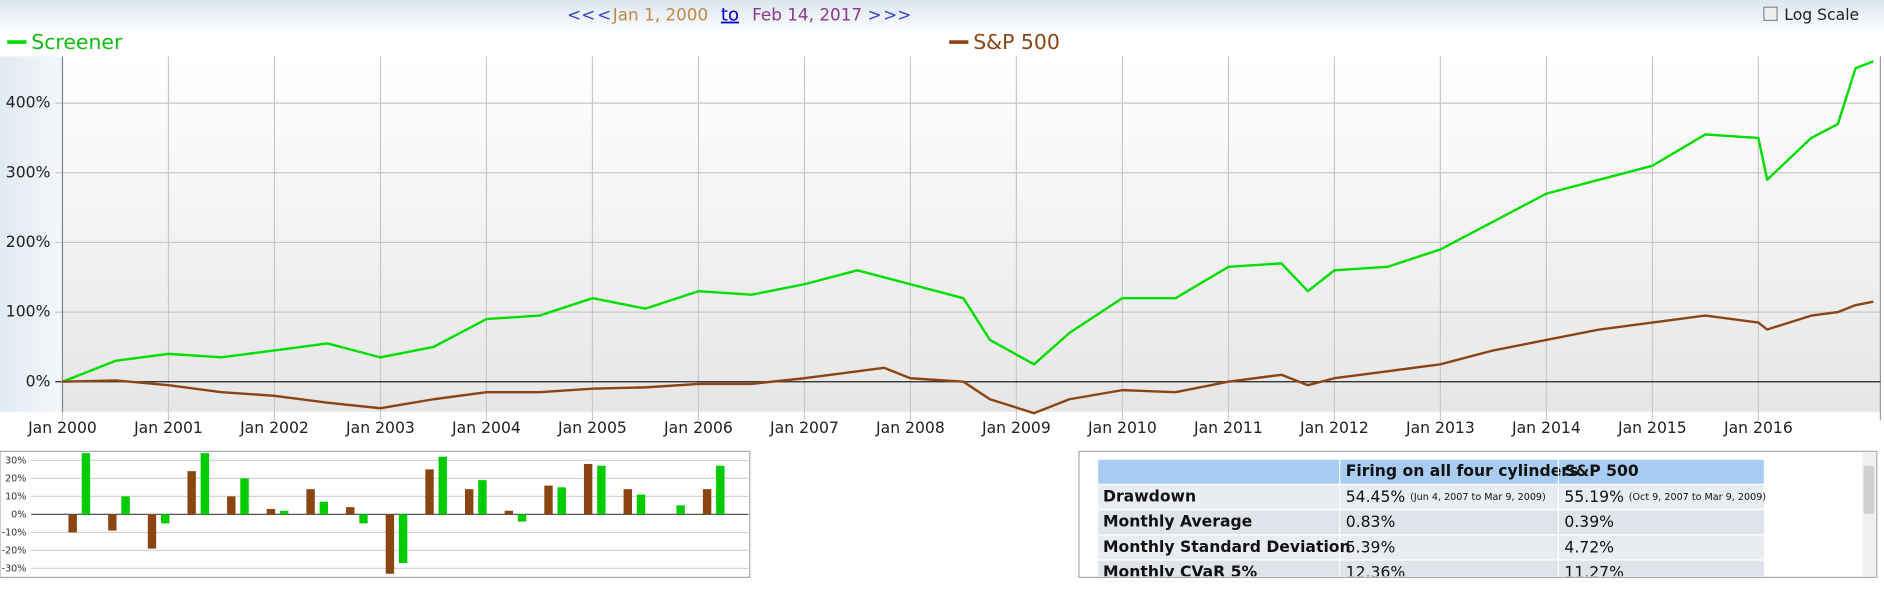 The image size is (1884, 605). Describe the element at coordinates (15, 460) in the screenshot. I see `y-tick-label: 30%` at that location.